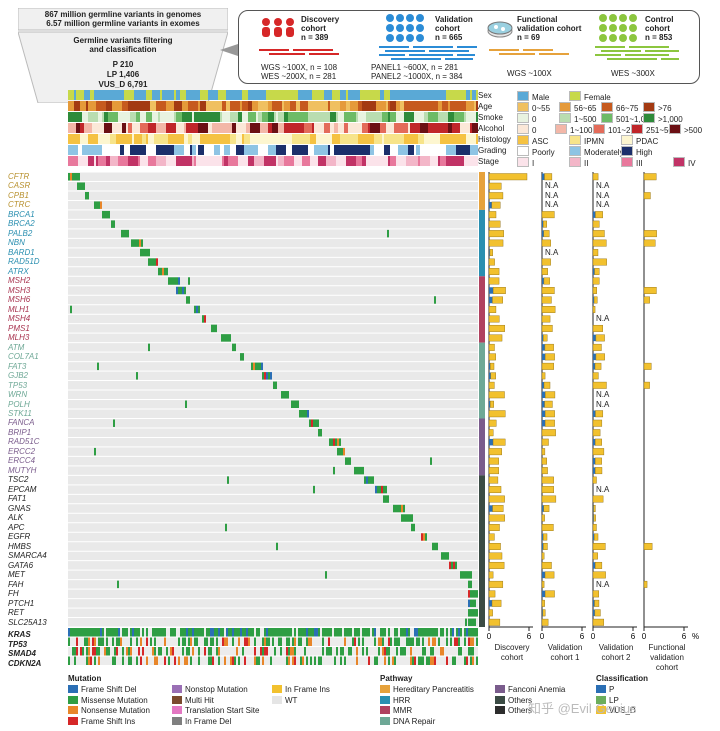 The image size is (720, 731). What do you see at coordinates (23, 357) in the screenshot?
I see `gene-label: COL7A1` at bounding box center [23, 357].